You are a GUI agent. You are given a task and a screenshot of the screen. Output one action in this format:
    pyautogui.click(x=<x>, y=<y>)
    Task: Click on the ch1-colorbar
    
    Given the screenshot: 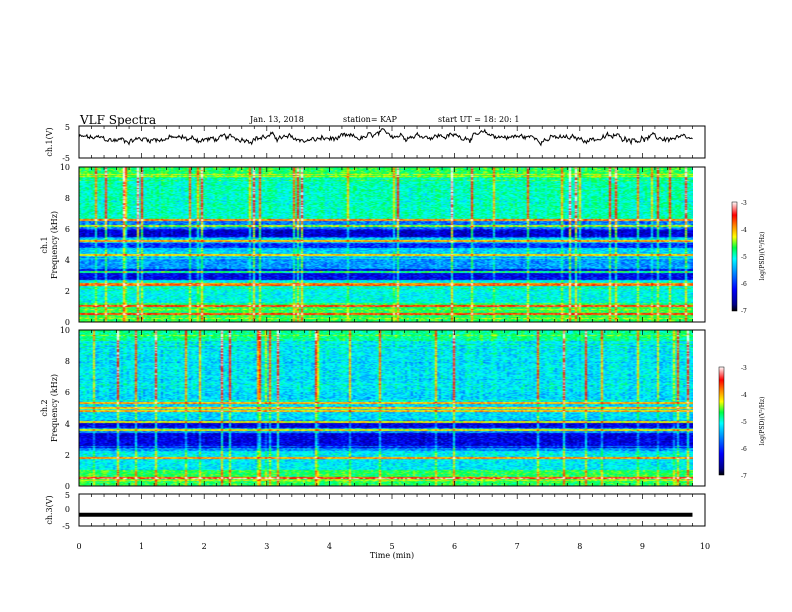 What is the action you would take?
    pyautogui.click(x=734, y=256)
    